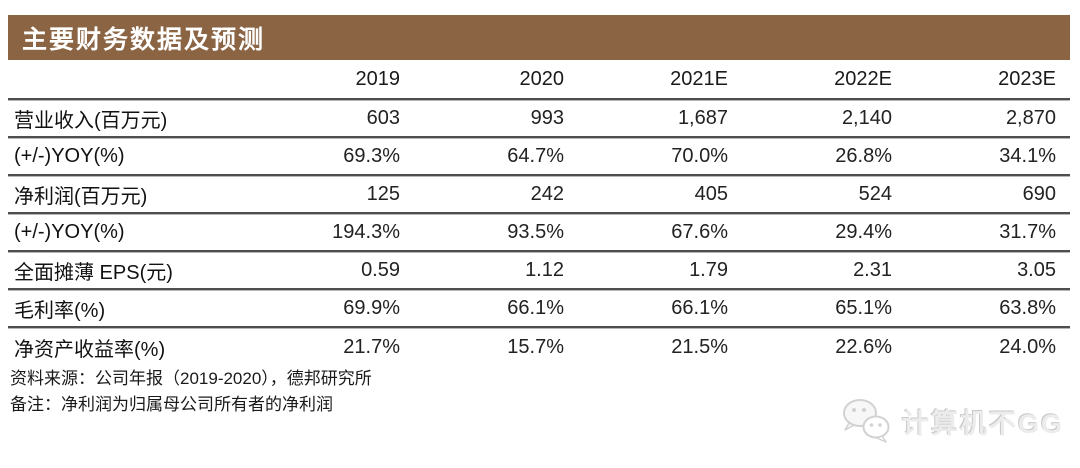 Image resolution: width=1080 pixels, height=468 pixels. I want to click on row-label: 净利润(百万元), so click(81, 196).